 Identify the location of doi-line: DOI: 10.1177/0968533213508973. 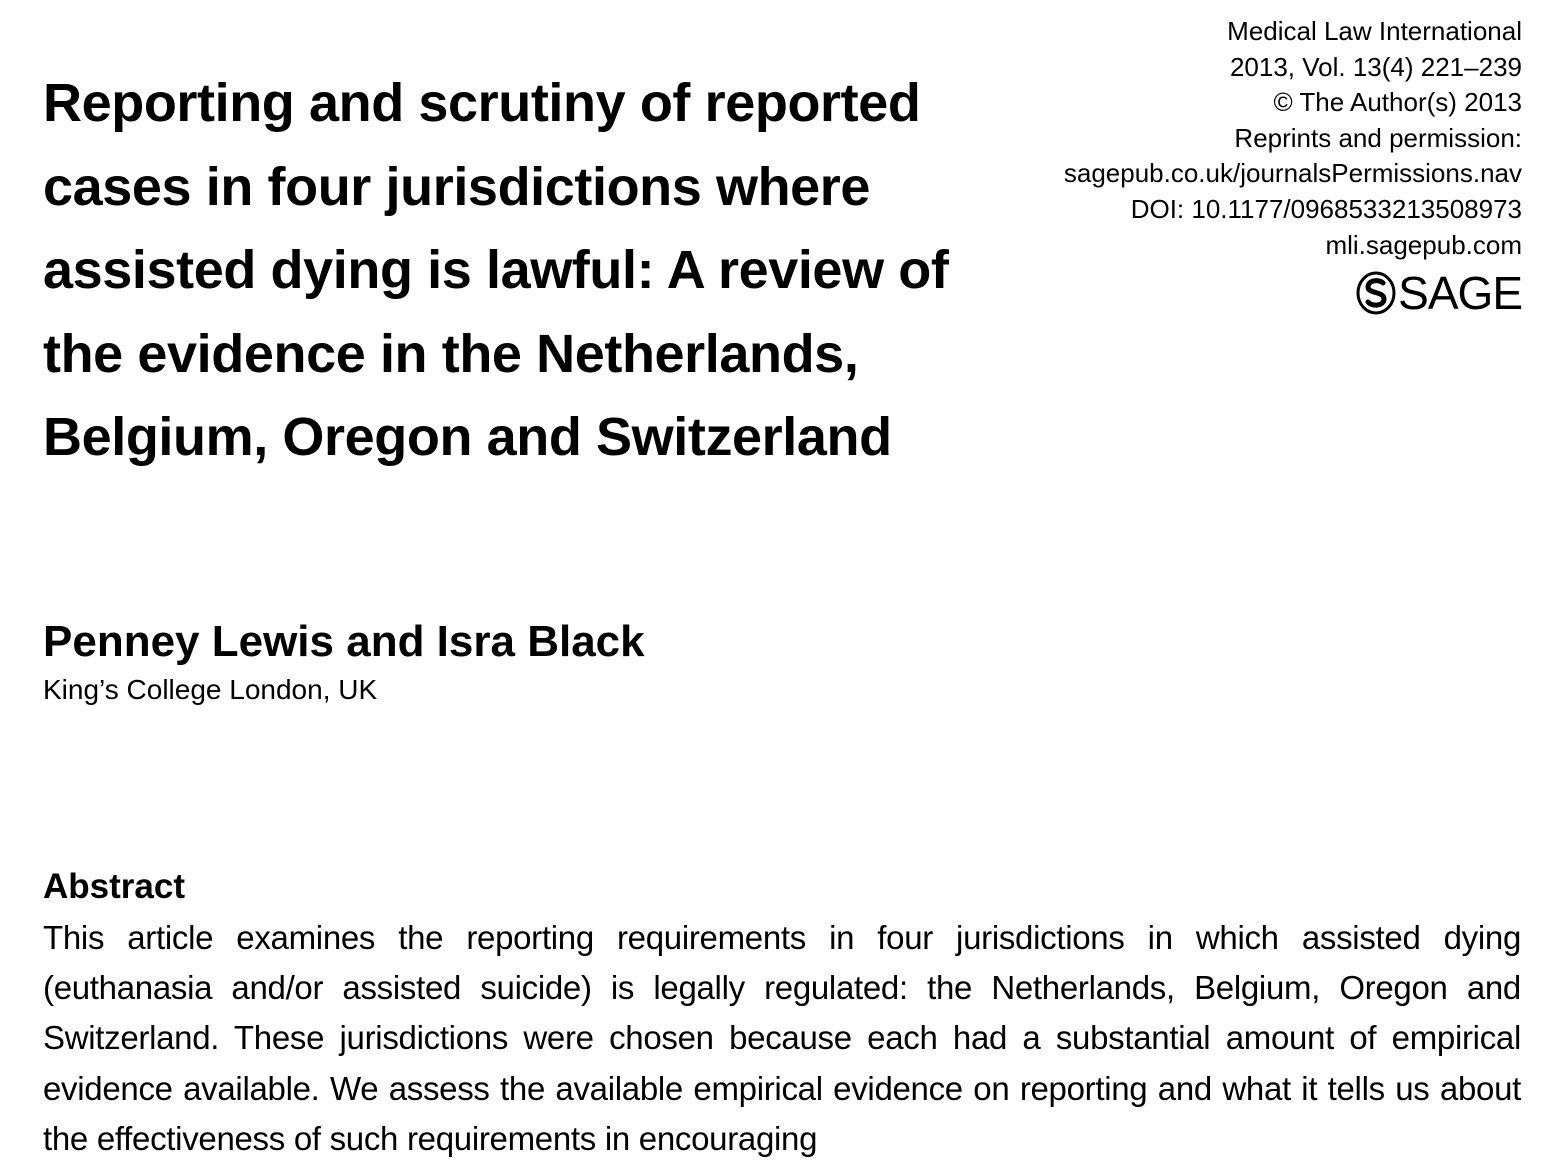
(1326, 208).